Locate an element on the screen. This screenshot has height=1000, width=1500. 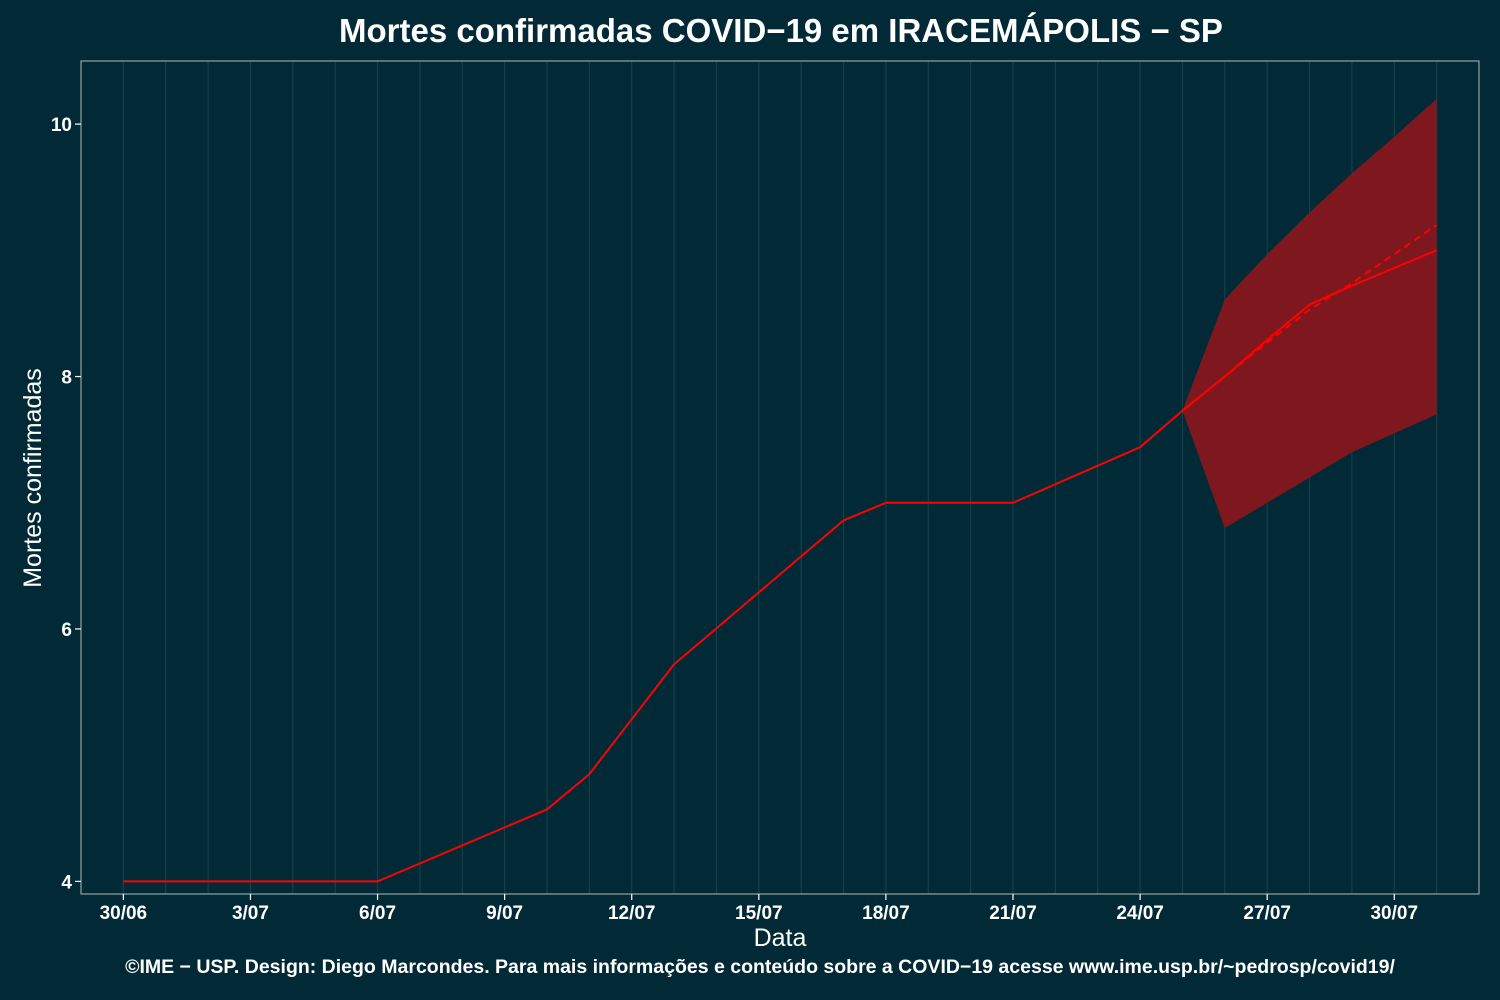
y-axis-label: Mortes confirmadas is located at coordinates (33, 478).